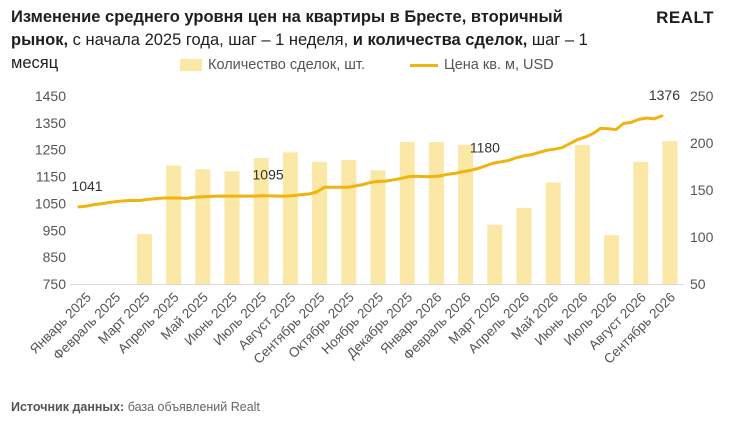 The height and width of the screenshot is (422, 730). Describe the element at coordinates (702, 237) in the screenshot. I see `y-right-tick-label: 100` at that location.